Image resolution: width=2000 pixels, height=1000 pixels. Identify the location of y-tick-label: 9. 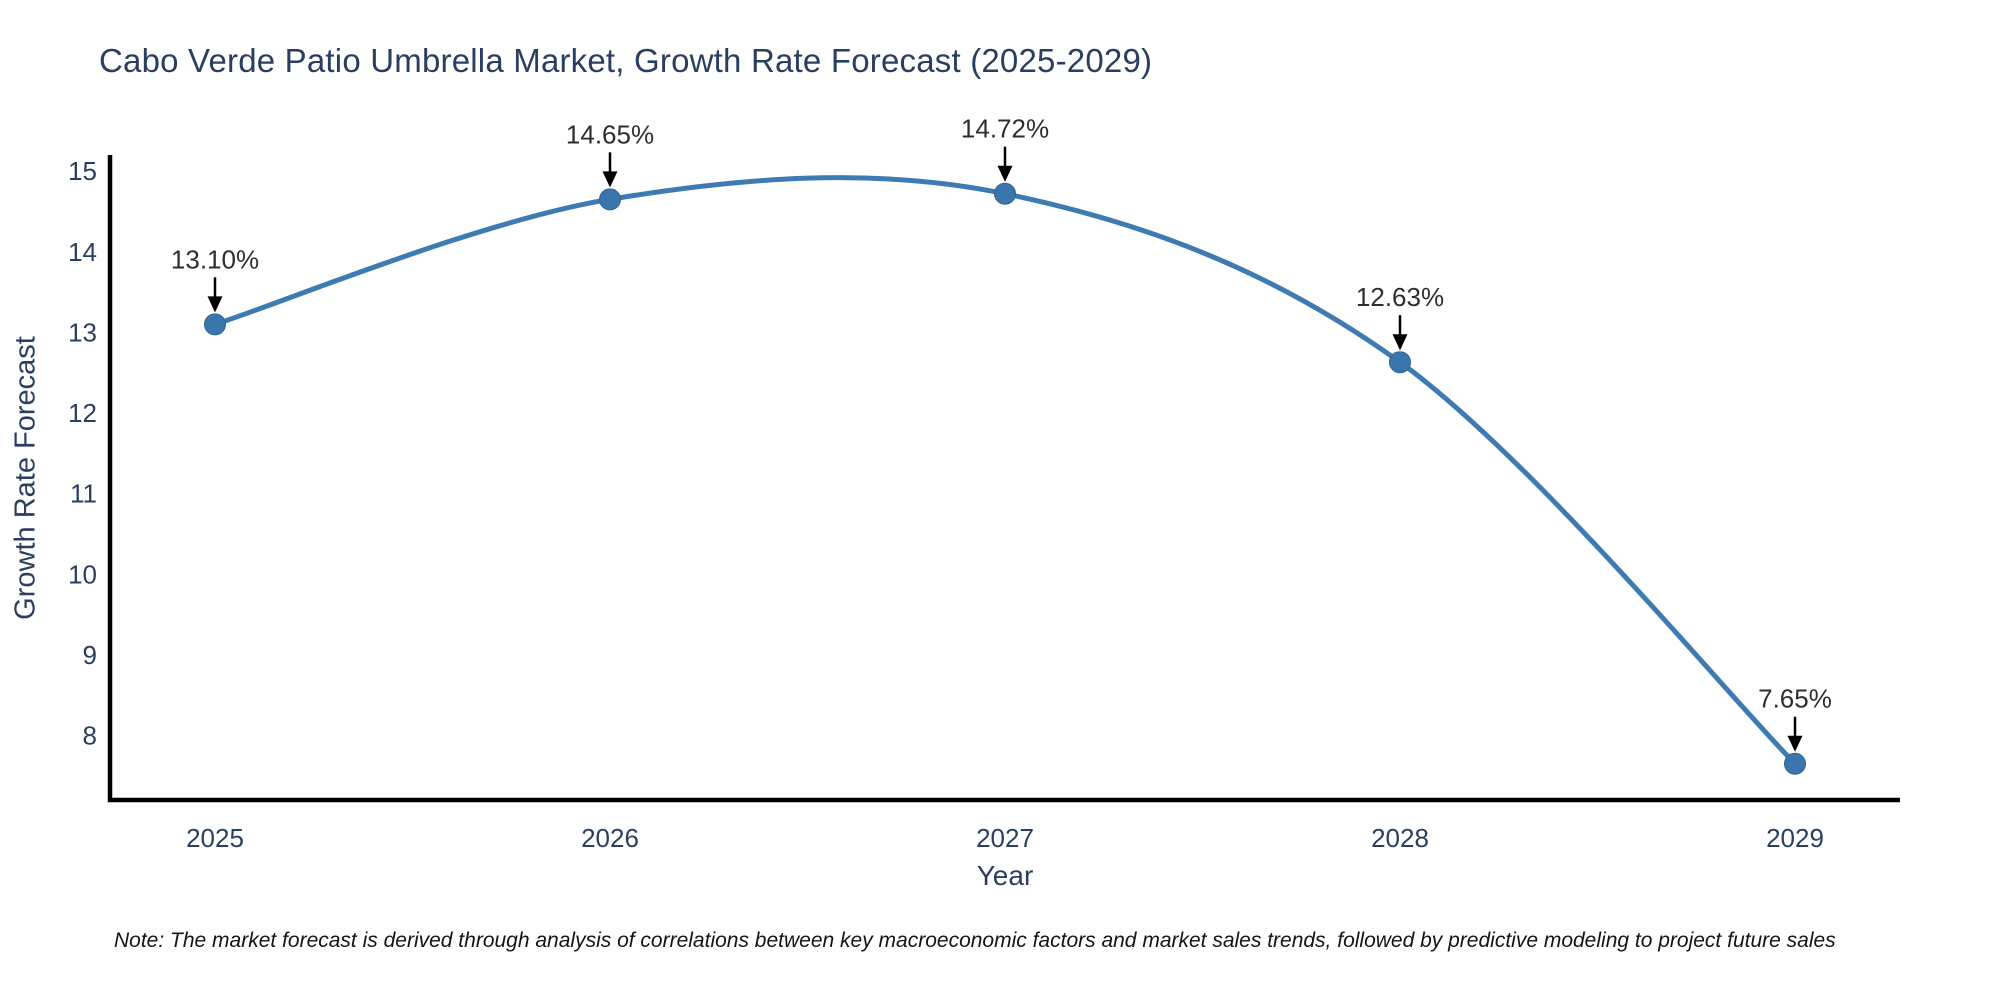
(90, 655).